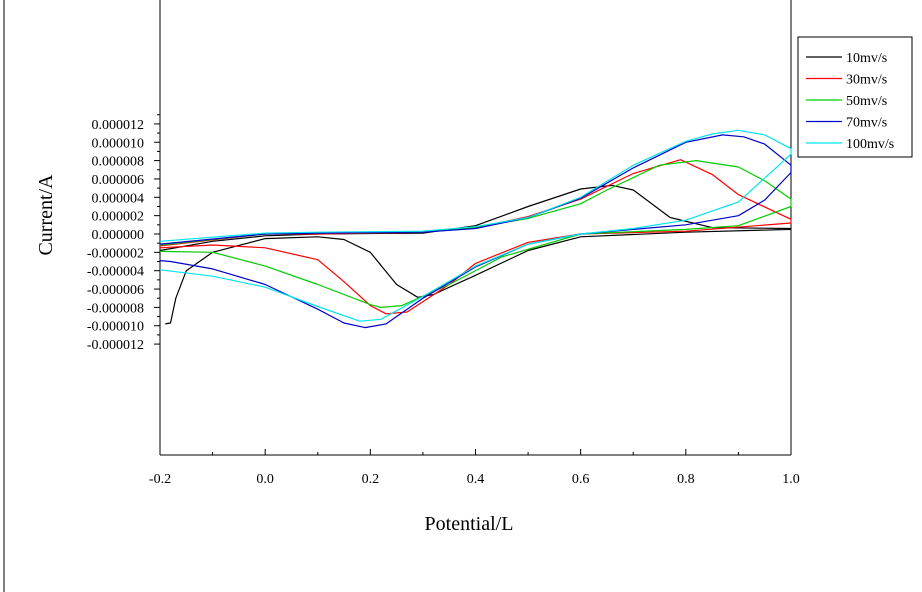  What do you see at coordinates (118, 125) in the screenshot?
I see `y-tick-label: 0.000012` at bounding box center [118, 125].